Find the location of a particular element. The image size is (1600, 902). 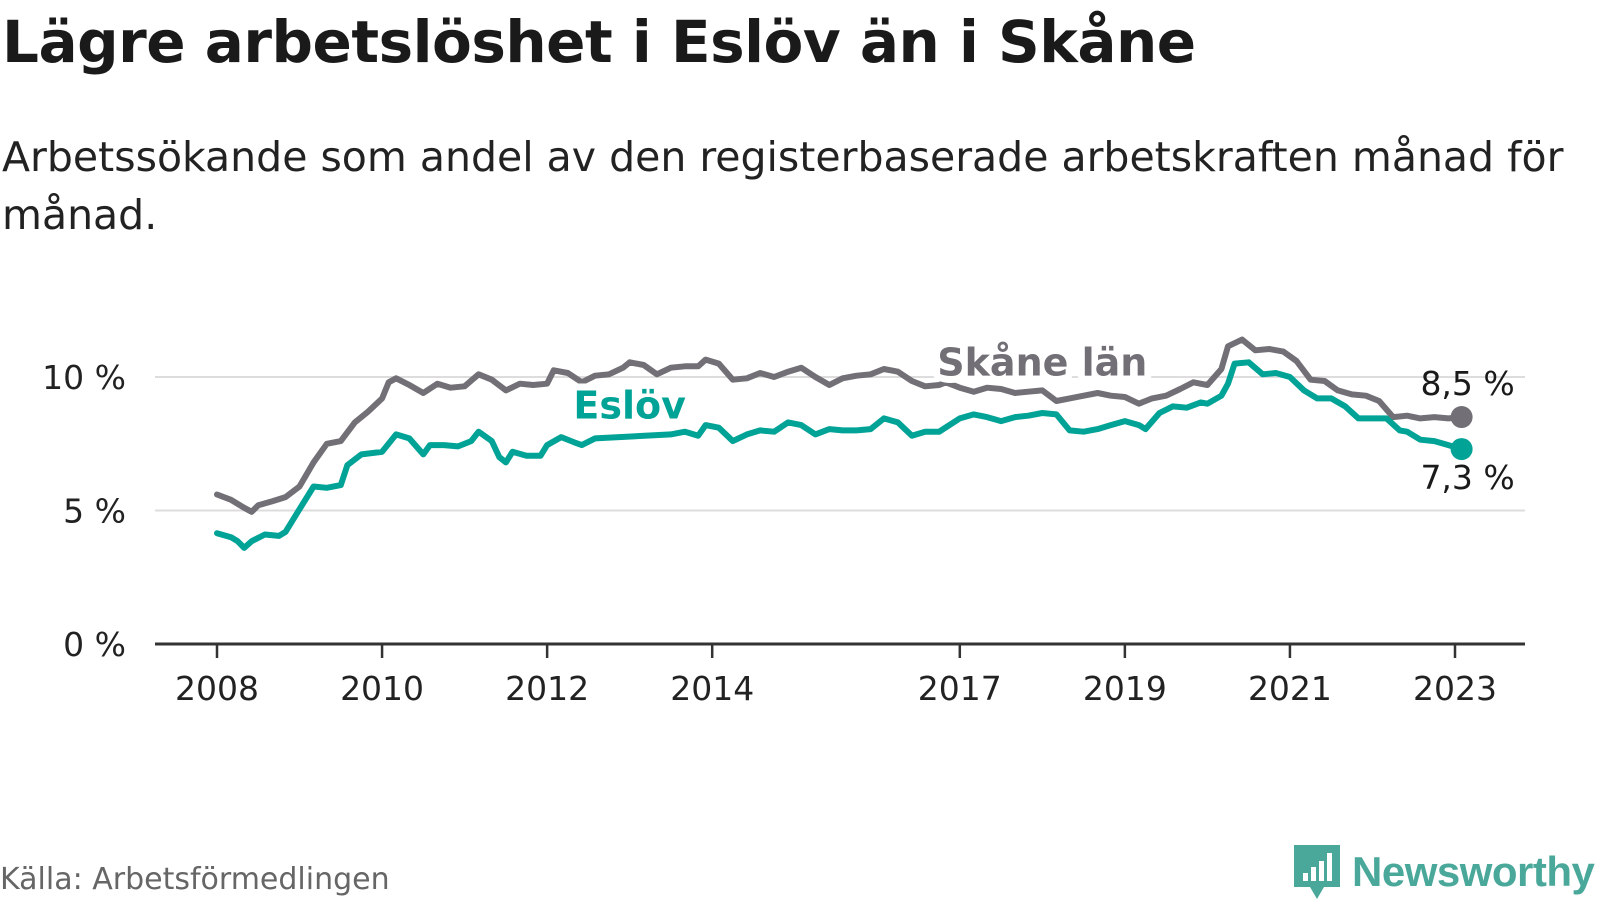

y-tick-label: 10 % is located at coordinates (84, 377).